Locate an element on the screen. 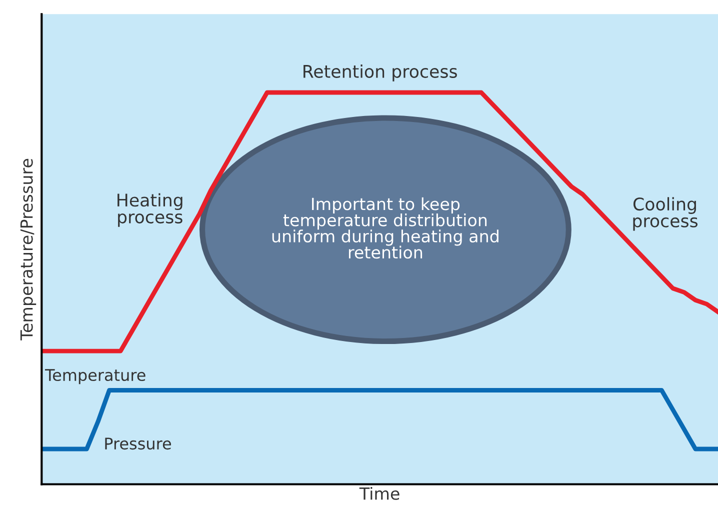  x-axis-title: Time is located at coordinates (379, 493).